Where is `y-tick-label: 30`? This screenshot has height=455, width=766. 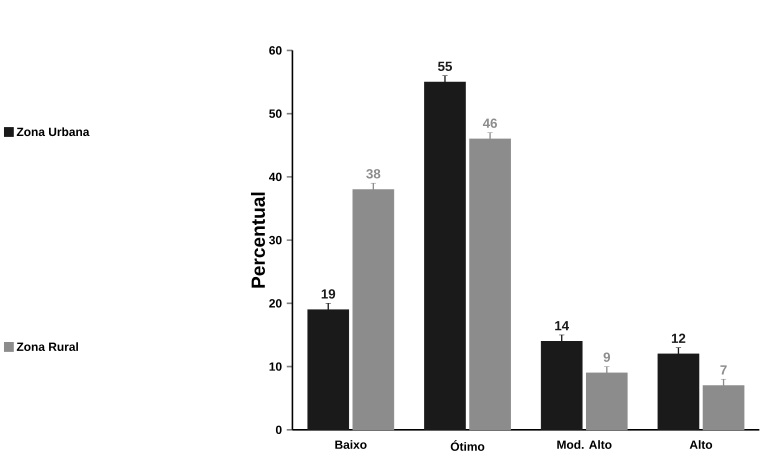 y-tick-label: 30 is located at coordinates (275, 240).